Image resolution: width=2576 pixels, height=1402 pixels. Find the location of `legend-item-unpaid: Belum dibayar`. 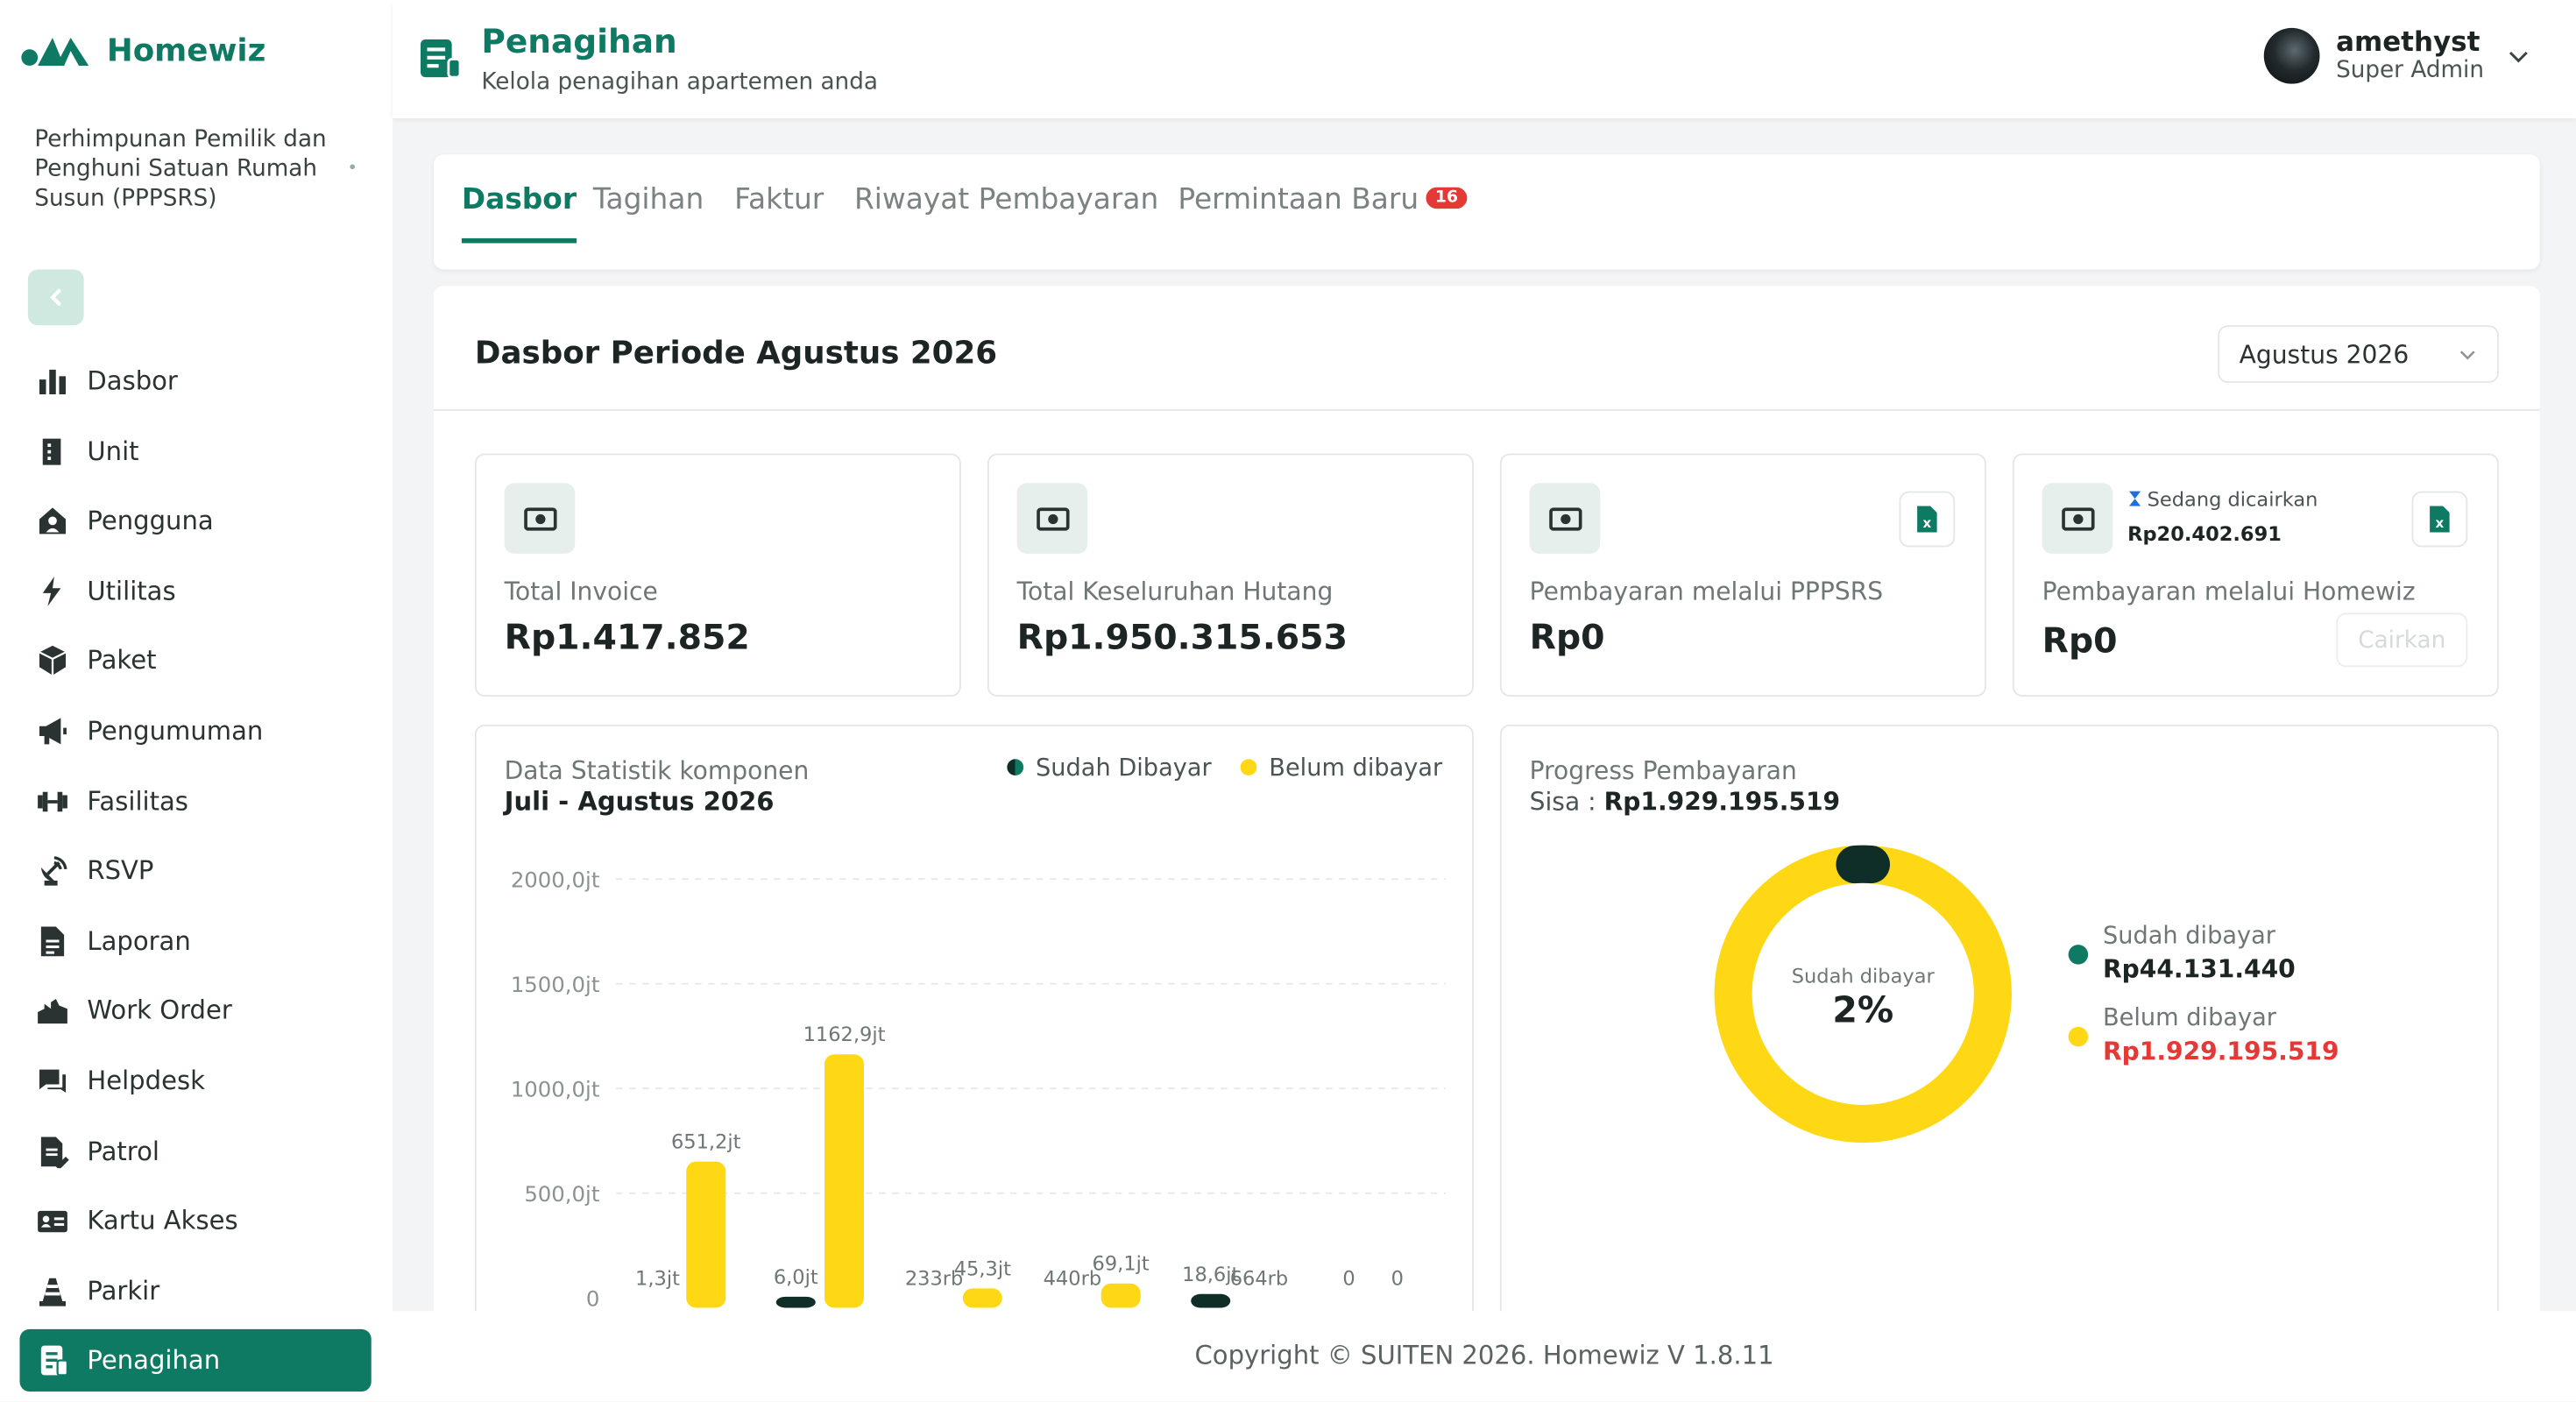

legend-item-unpaid: Belum dibayar is located at coordinates (1341, 769).